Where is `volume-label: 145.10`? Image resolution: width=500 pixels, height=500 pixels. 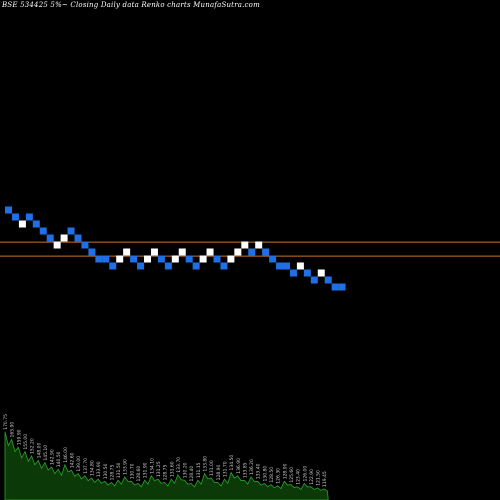
volume-label: 145.10 is located at coordinates (46, 453).